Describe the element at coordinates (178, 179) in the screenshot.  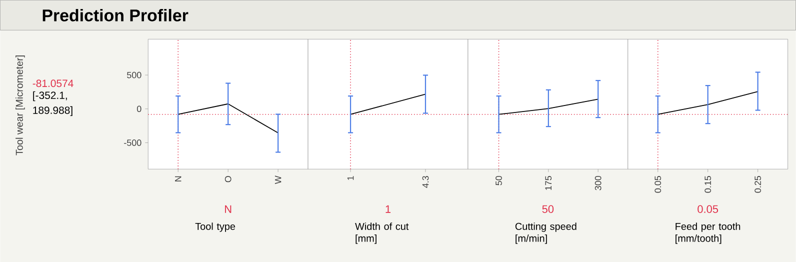
I see `x-tick-label: N` at that location.